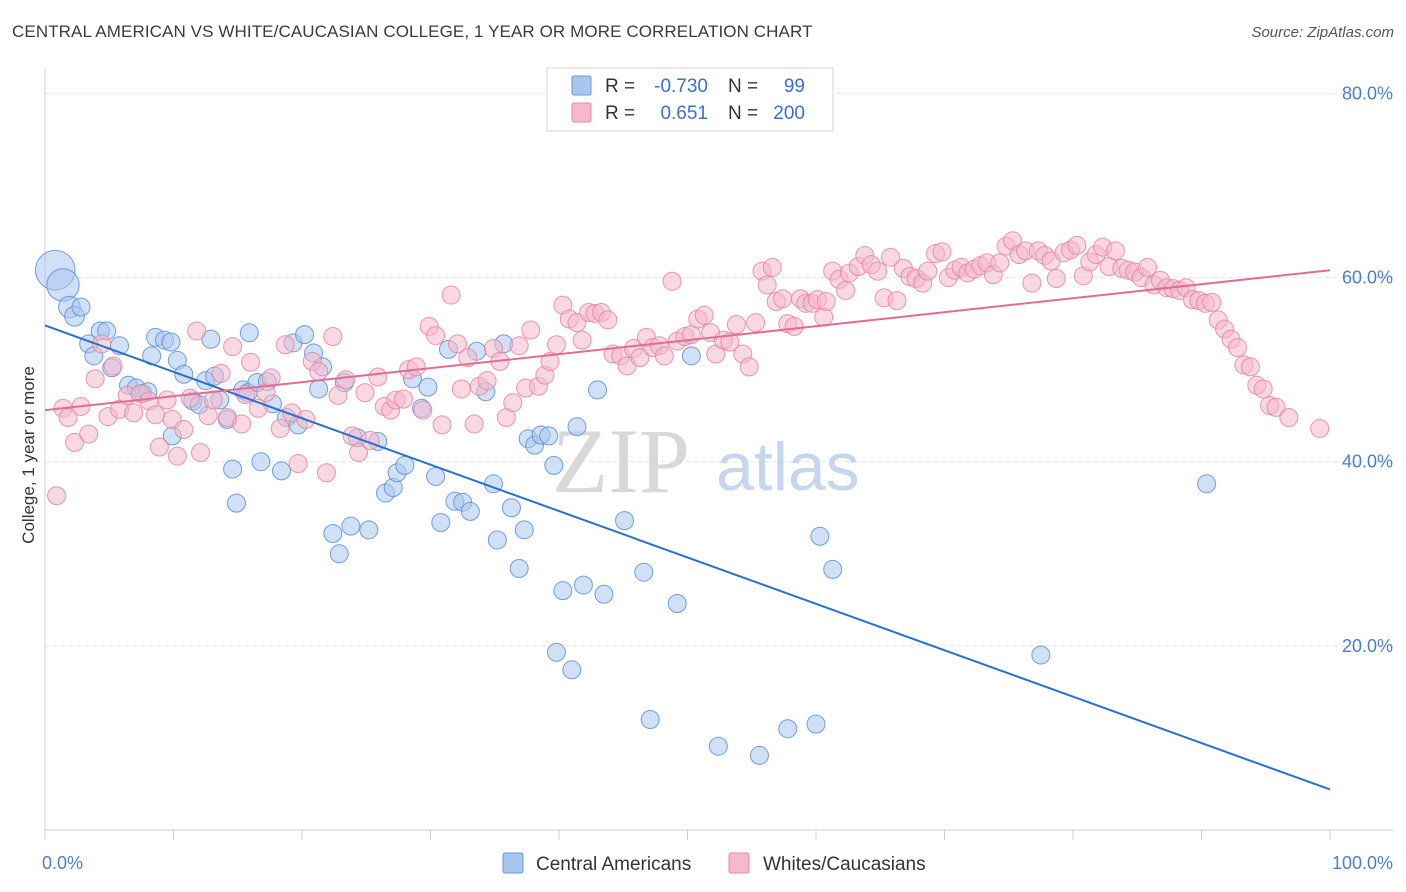 This screenshot has height=892, width=1406. Describe the element at coordinates (28, 455) in the screenshot. I see `y-axis-title: College, 1 year or more` at that location.